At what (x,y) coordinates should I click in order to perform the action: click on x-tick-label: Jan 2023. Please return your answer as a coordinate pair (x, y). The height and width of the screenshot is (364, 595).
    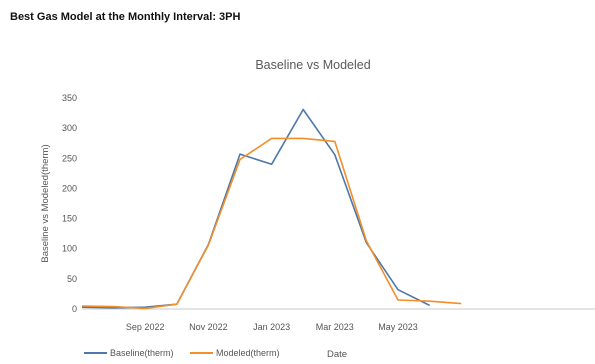
    Looking at the image, I should click on (271, 327).